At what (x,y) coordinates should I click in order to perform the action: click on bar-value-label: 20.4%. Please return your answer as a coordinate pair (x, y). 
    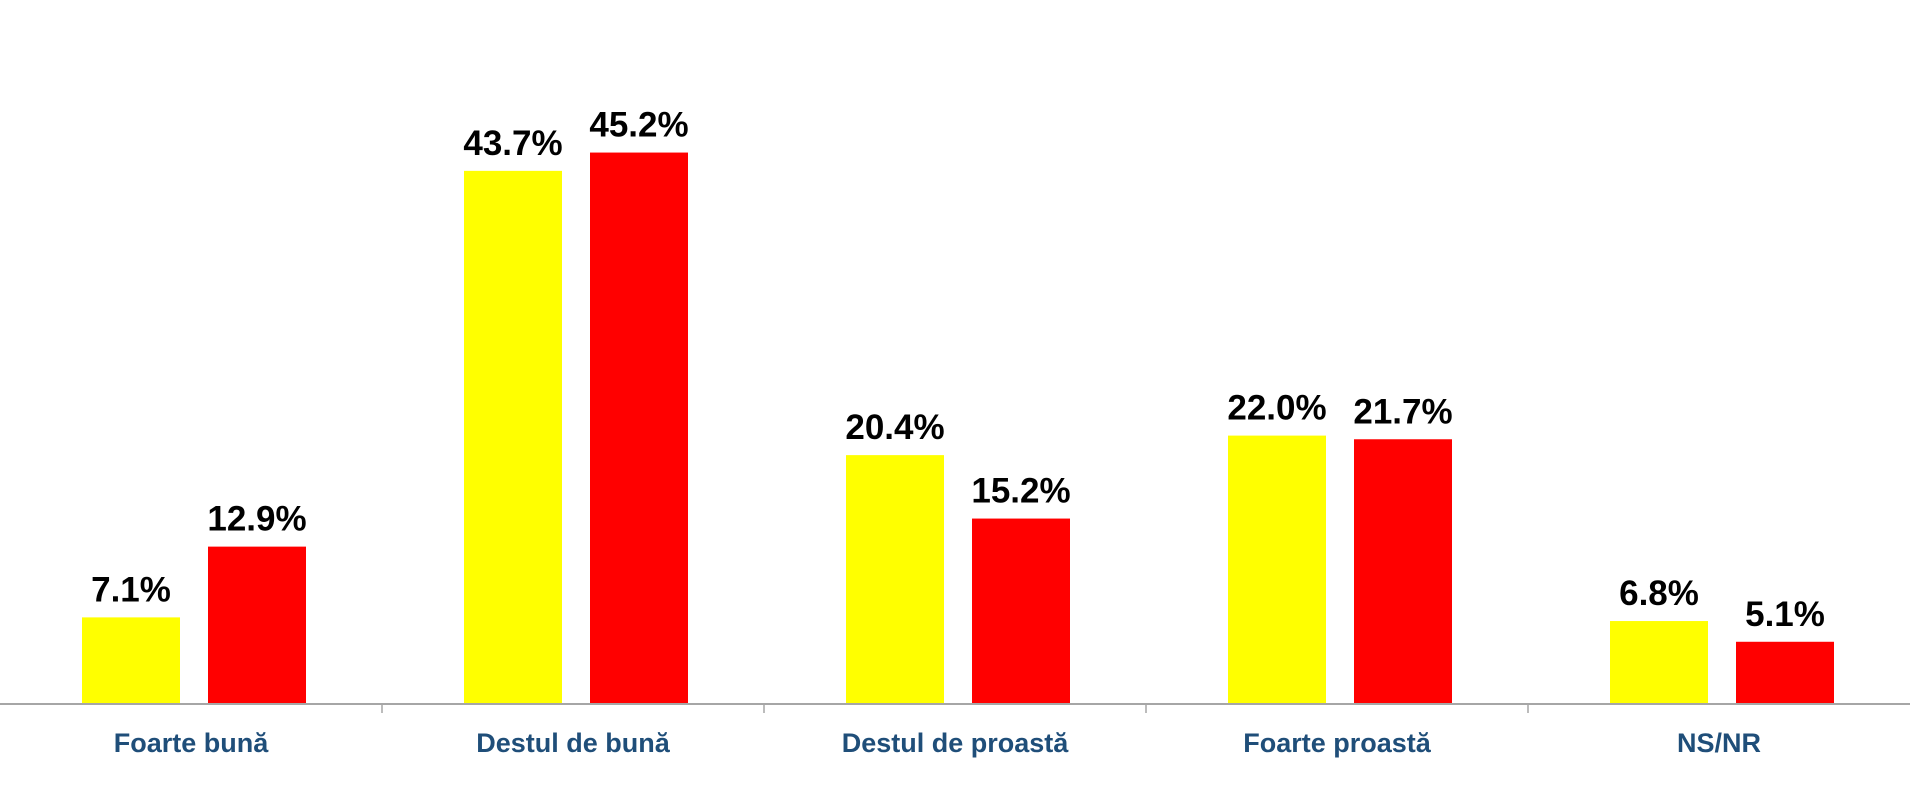
    Looking at the image, I should click on (894, 427).